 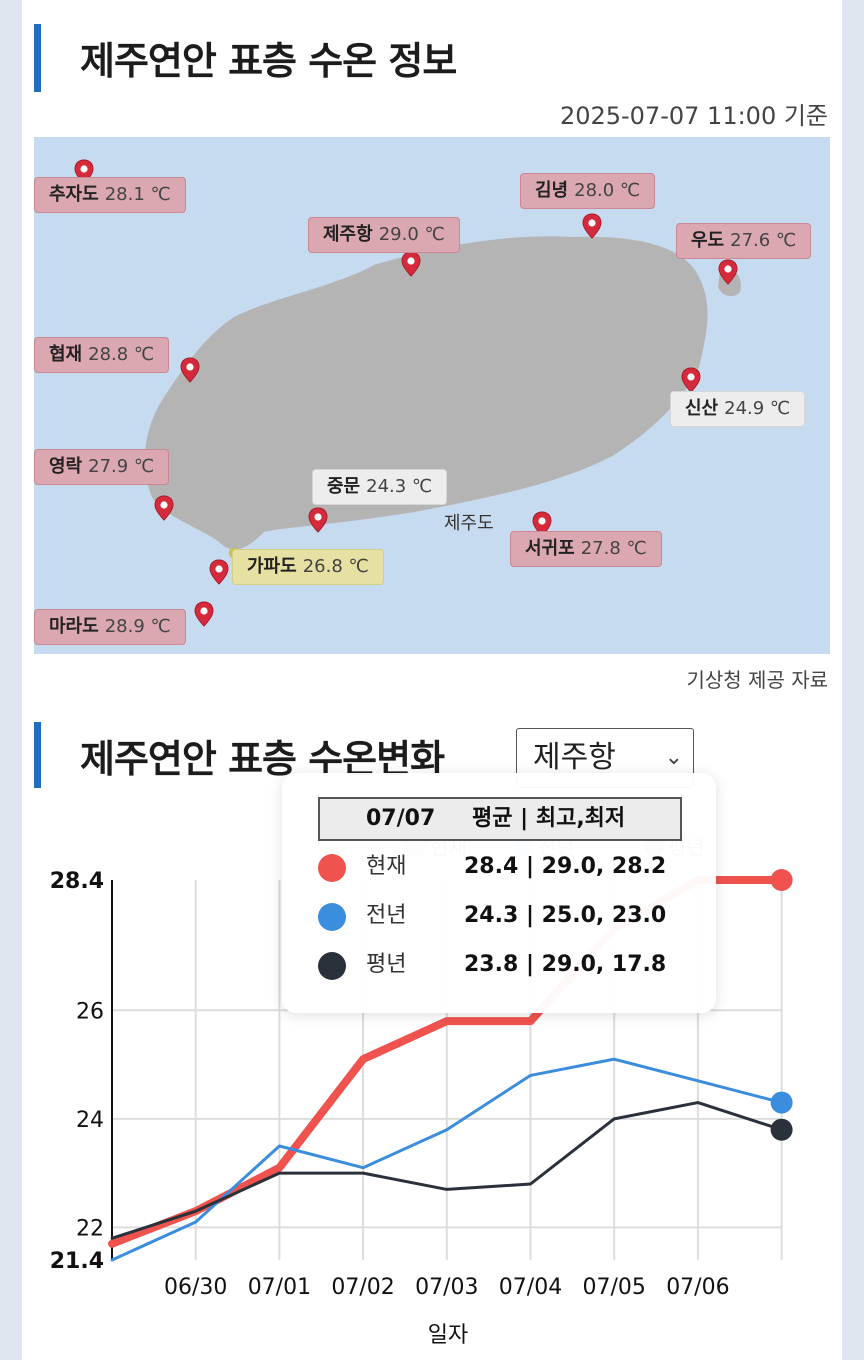 I want to click on station-label: 제주항 29.0 ℃, so click(x=384, y=235).